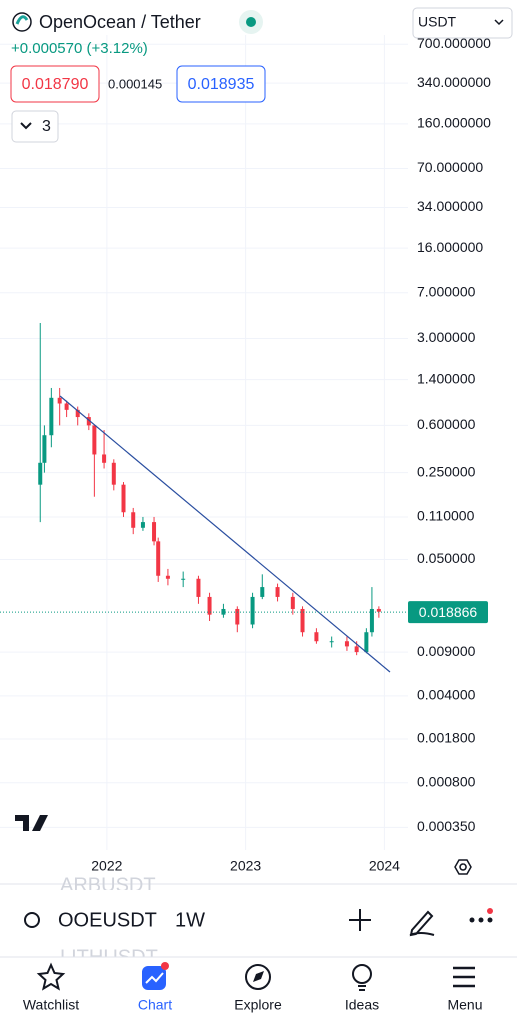 The width and height of the screenshot is (517, 1024). What do you see at coordinates (446, 826) in the screenshot?
I see `y-tick-label: 0.000350` at bounding box center [446, 826].